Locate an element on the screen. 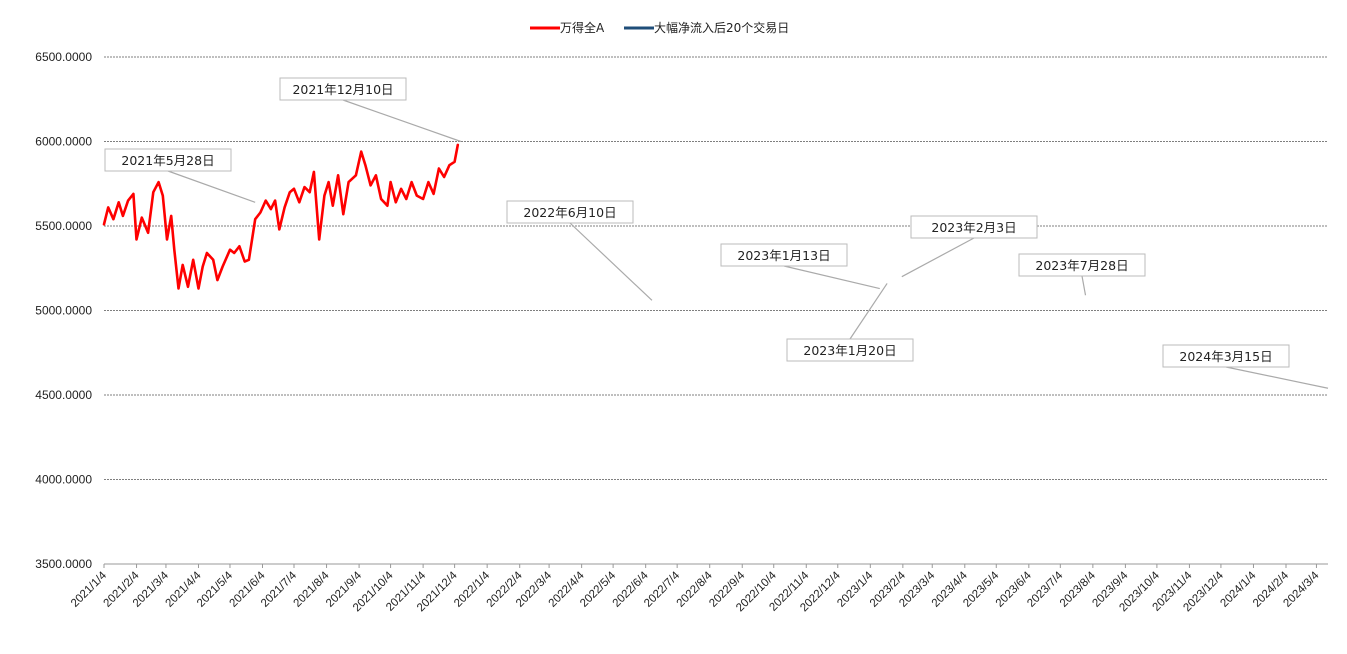  annotation-label: 2023年2月3日 is located at coordinates (973, 227).